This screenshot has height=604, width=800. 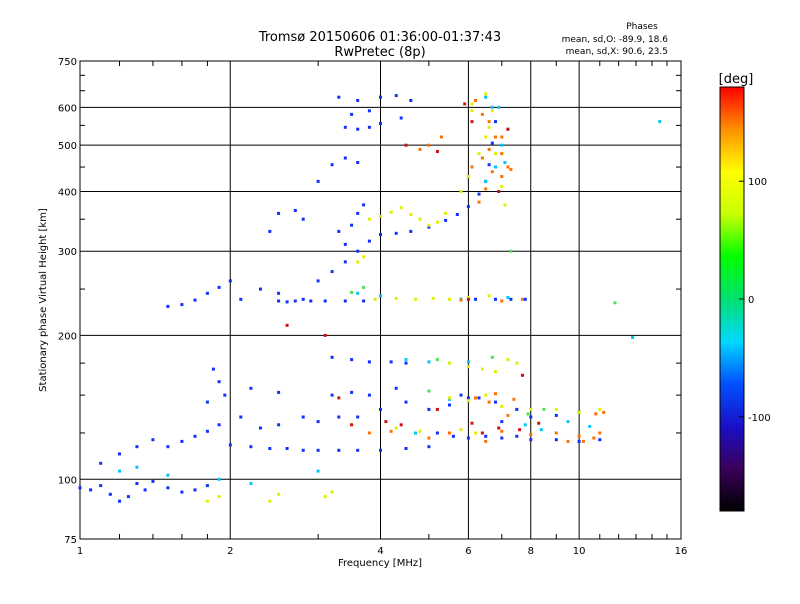 What do you see at coordinates (617, 52) in the screenshot?
I see `info-line-x: mean, sd,X: 90.6, 23.5` at bounding box center [617, 52].